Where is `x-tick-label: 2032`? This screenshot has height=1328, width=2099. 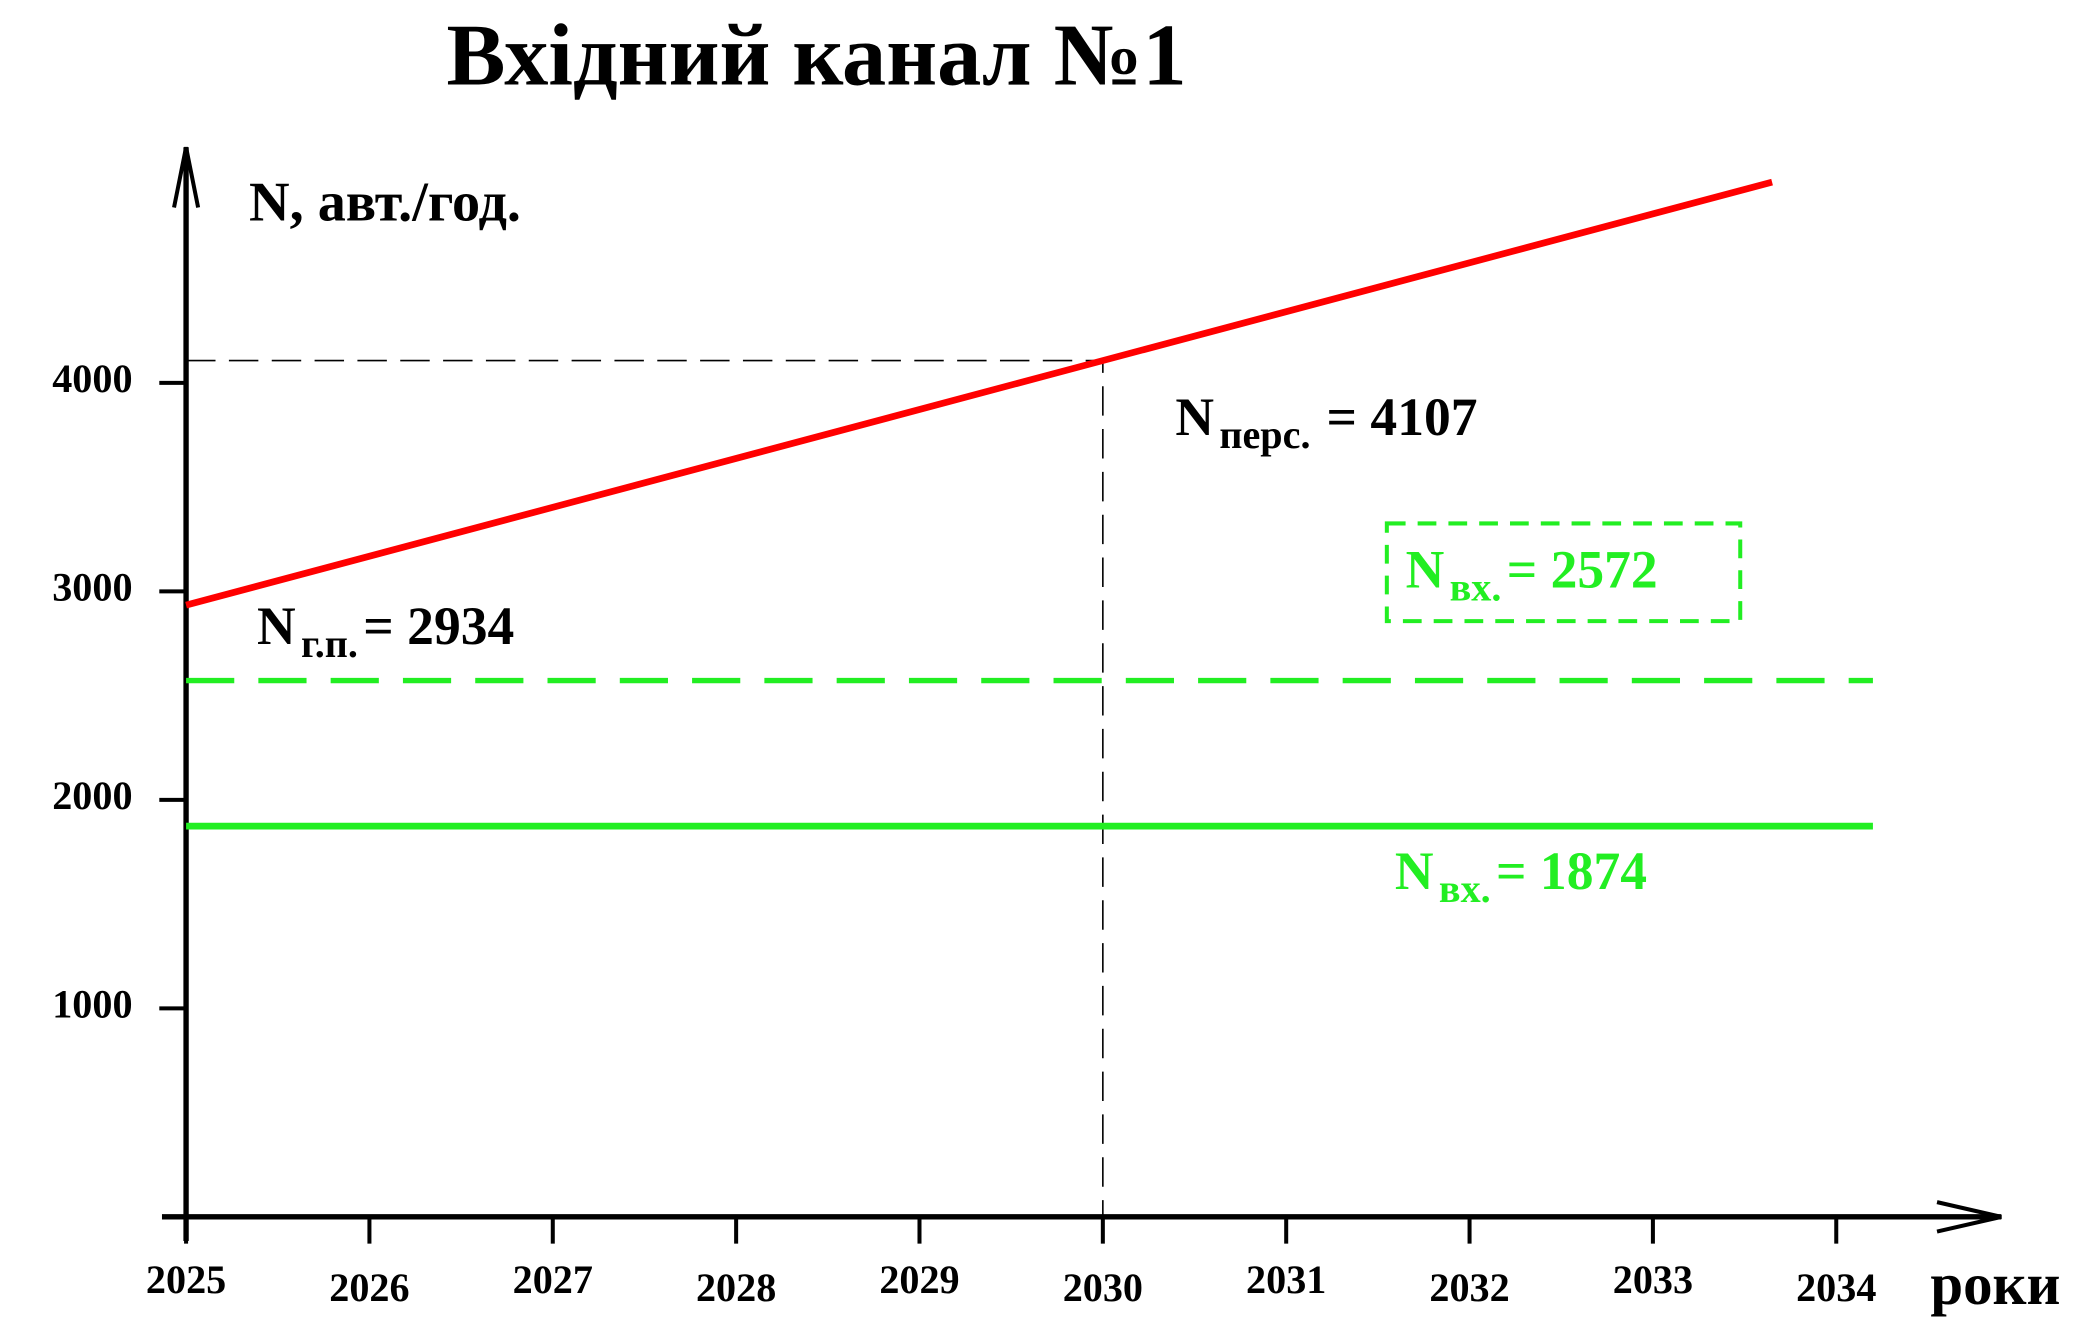
x-tick-label: 2032 is located at coordinates (1469, 1287).